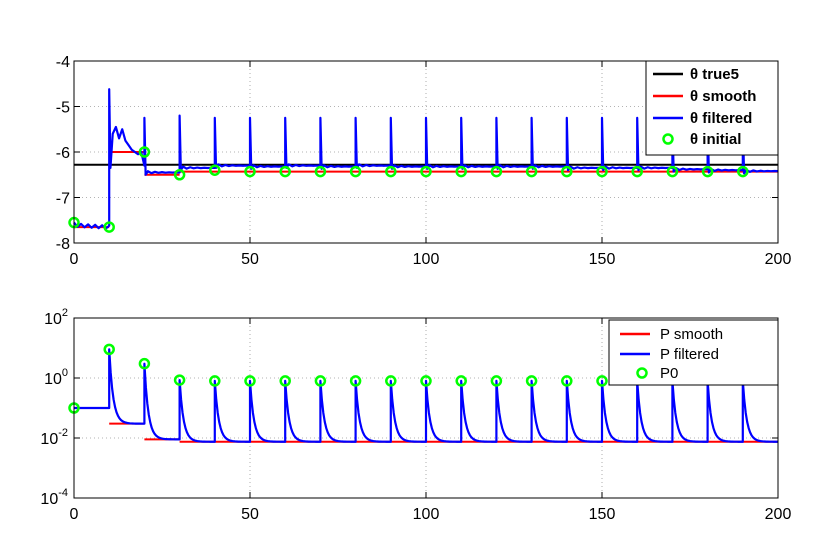 The width and height of the screenshot is (831, 553). What do you see at coordinates (602, 514) in the screenshot?
I see `p-x-tick-3: 150` at bounding box center [602, 514].